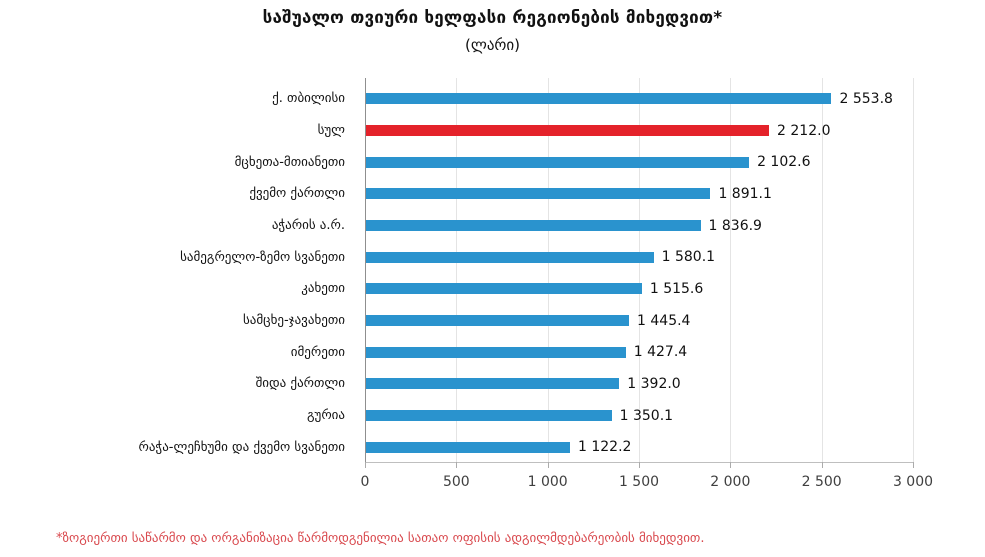 The width and height of the screenshot is (985, 557). I want to click on bar-row: 1 122.2, so click(639, 447).